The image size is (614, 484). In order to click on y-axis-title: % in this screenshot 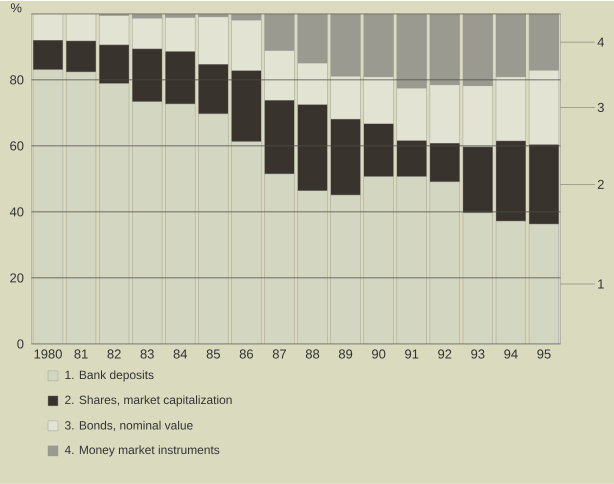, I will do `click(16, 7)`.